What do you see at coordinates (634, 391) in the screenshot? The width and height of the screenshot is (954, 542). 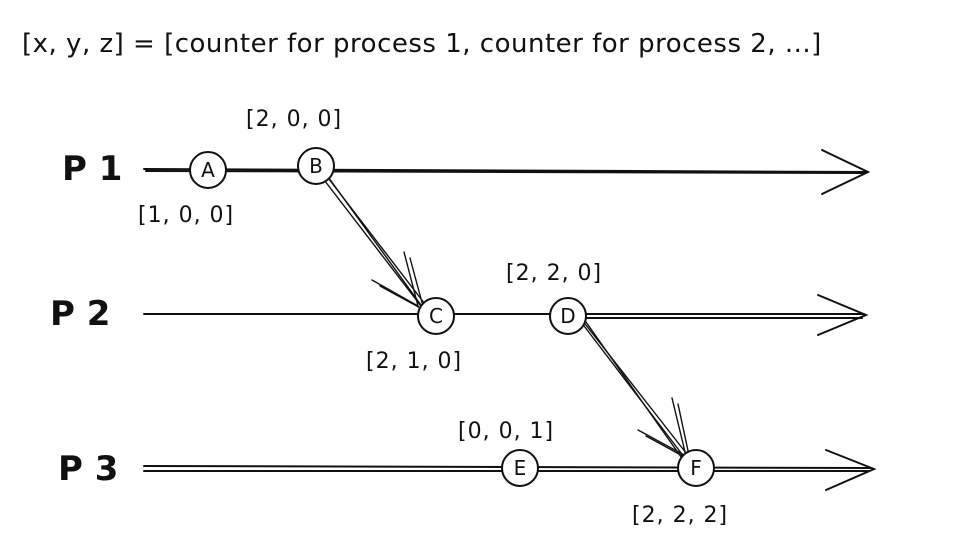 I see `message-arrow-d-to-f` at bounding box center [634, 391].